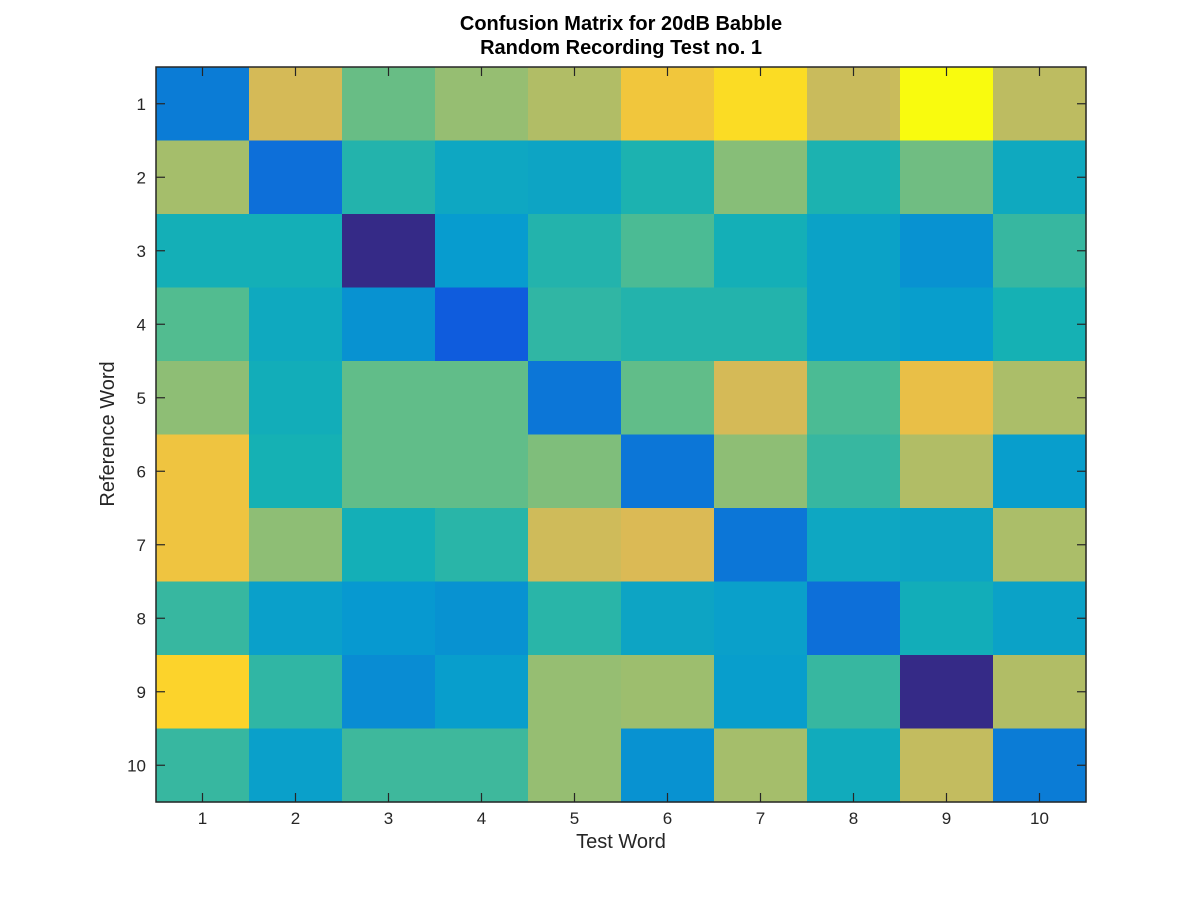 The image size is (1200, 900). What do you see at coordinates (203, 104) in the screenshot?
I see `heatmap-cell-r1-c1` at bounding box center [203, 104].